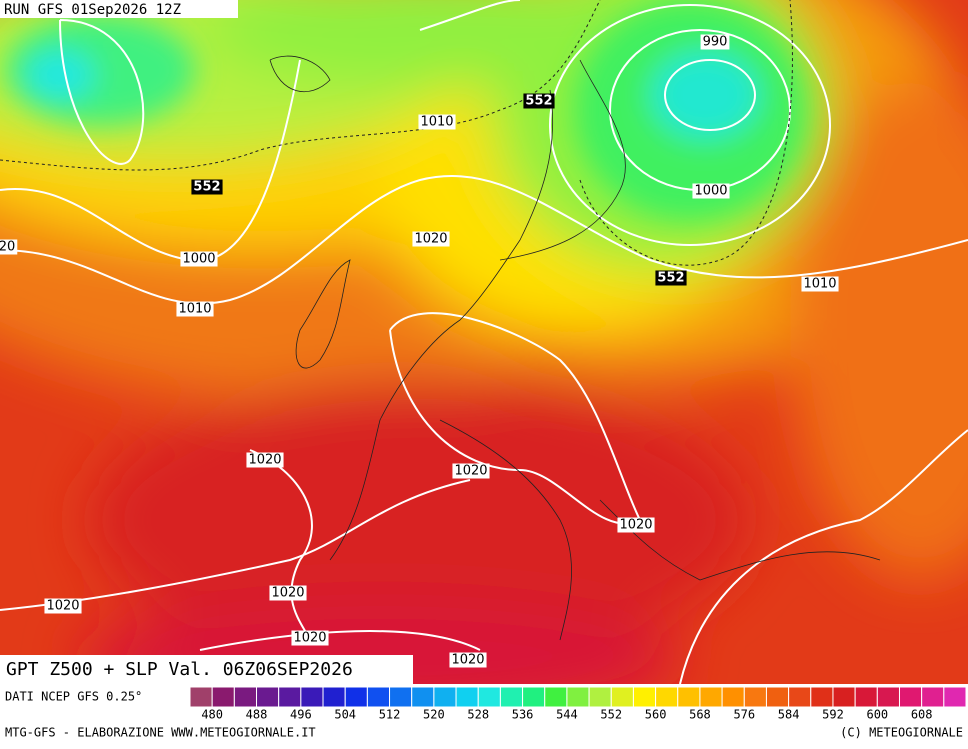  I want to click on isobar-label: 990, so click(715, 42).